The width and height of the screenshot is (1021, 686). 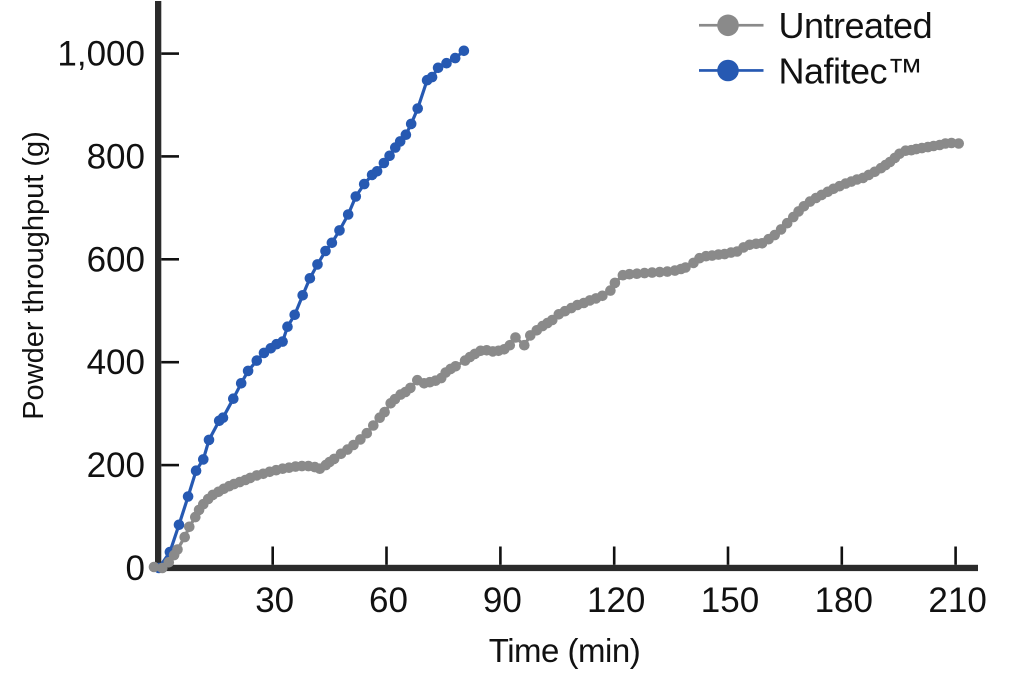 What do you see at coordinates (135, 568) in the screenshot?
I see `svg-text: 0` at bounding box center [135, 568].